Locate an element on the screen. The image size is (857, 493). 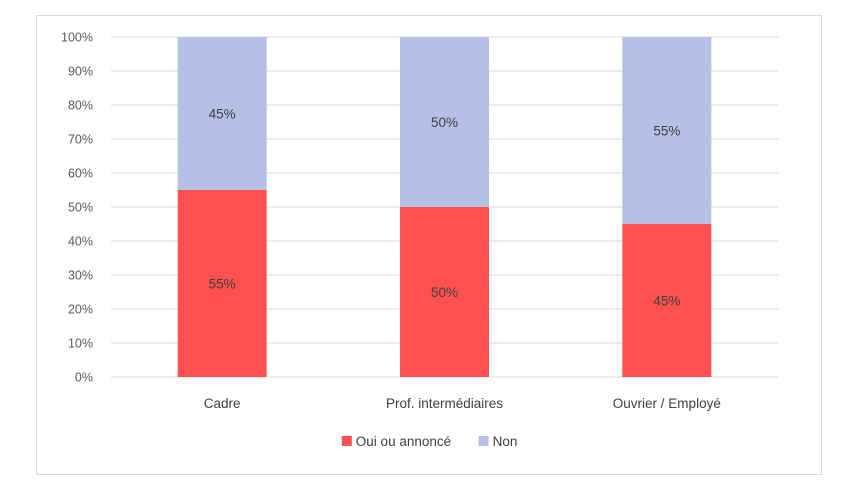
y-tick-label: 50% is located at coordinates (80, 208).